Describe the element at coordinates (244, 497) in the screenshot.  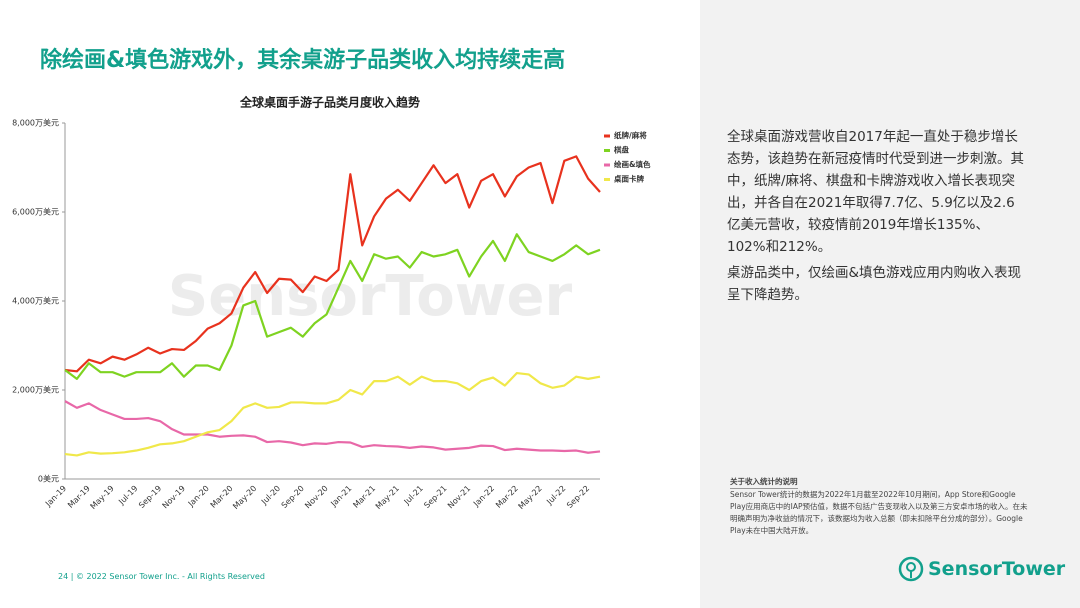
I see `x-tick-label: May-20` at that location.